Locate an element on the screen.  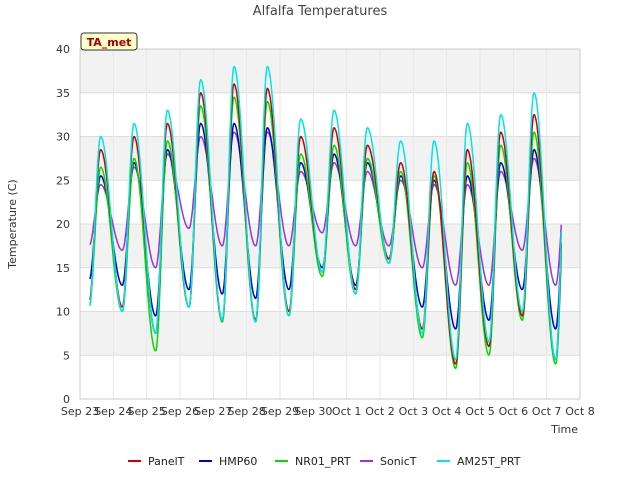
y-tick-label: 20 is located at coordinates (63, 224).